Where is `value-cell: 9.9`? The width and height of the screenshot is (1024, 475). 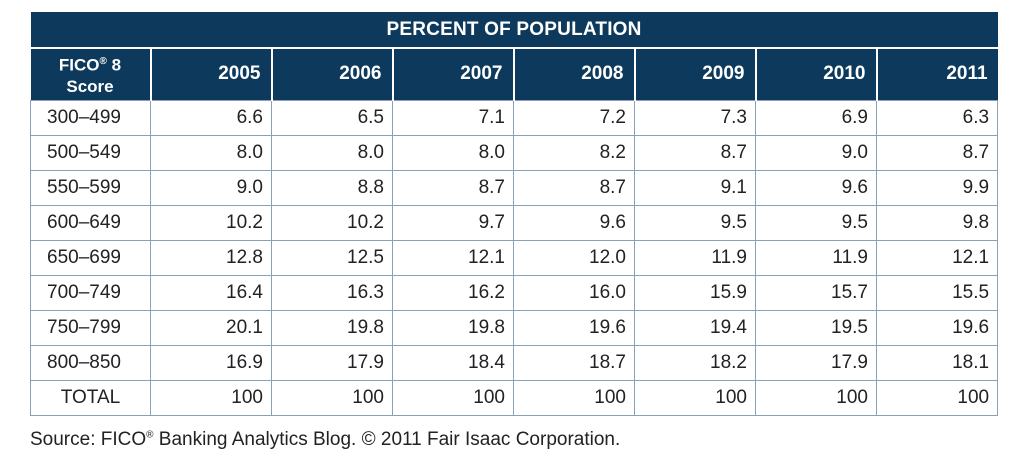 value-cell: 9.9 is located at coordinates (937, 187).